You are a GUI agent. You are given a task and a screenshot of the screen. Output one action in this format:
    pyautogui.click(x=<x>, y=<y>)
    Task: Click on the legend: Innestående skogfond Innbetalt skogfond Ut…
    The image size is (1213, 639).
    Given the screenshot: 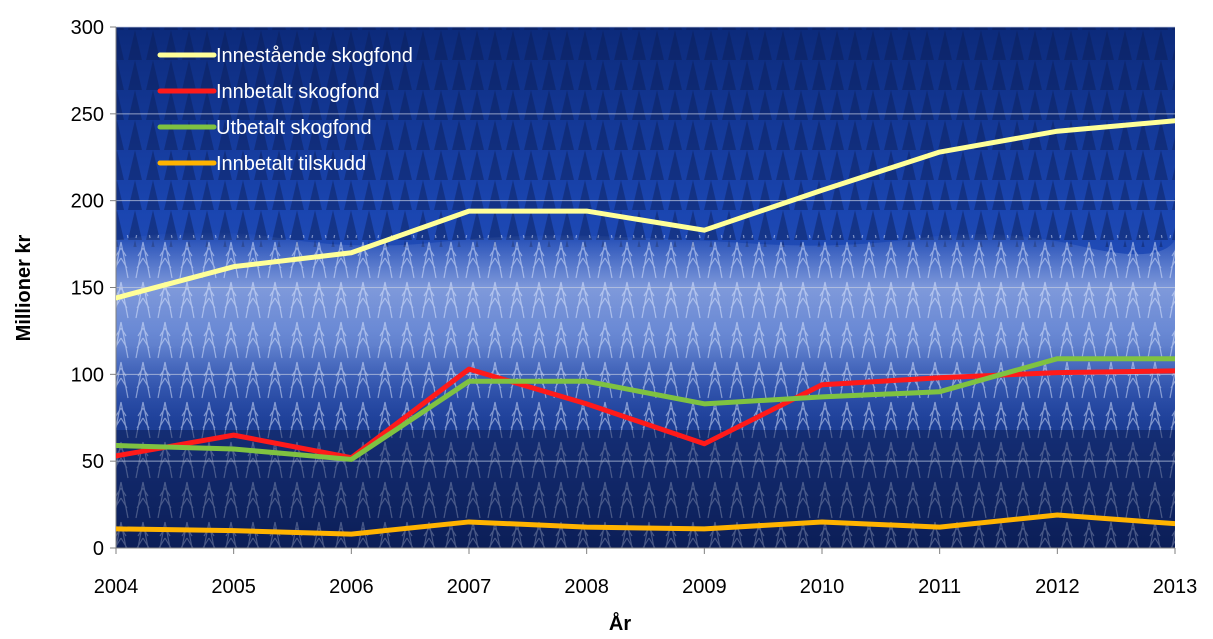 What is the action you would take?
    pyautogui.click(x=285, y=110)
    